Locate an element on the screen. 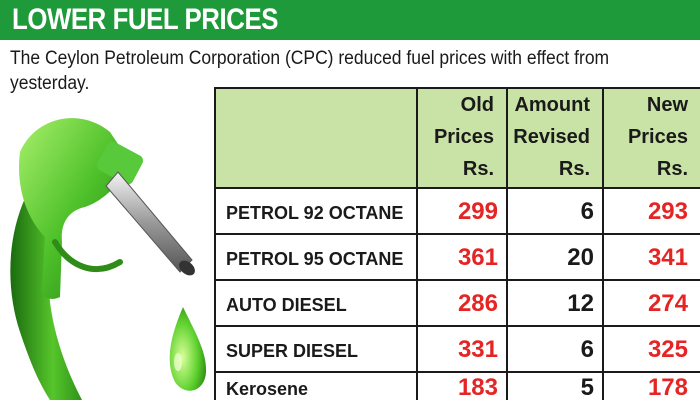 The width and height of the screenshot is (700, 402). amount-revised: 20 is located at coordinates (580, 257).